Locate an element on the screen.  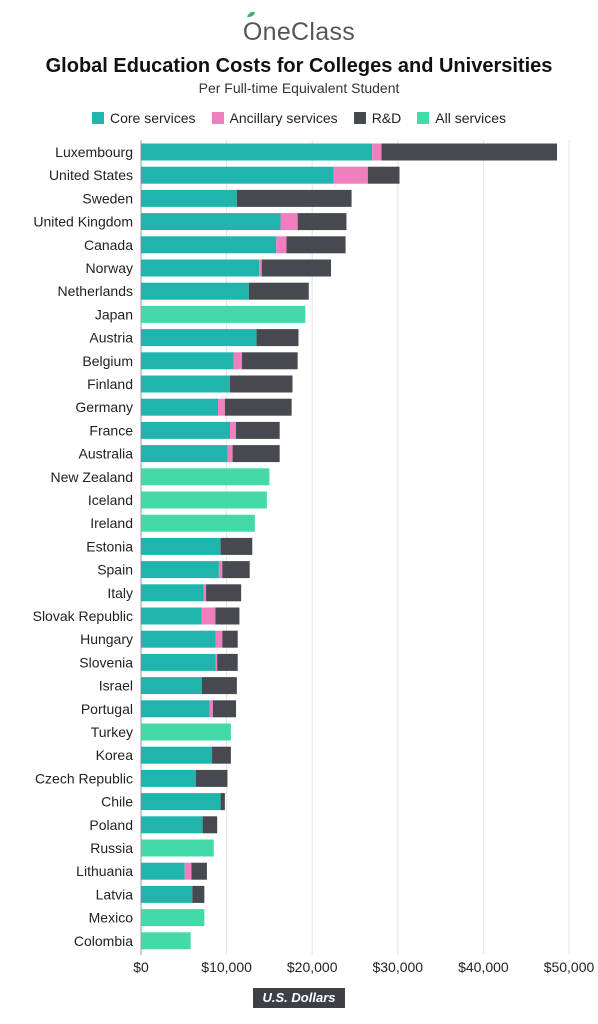
category-label: Austria is located at coordinates (111, 338).